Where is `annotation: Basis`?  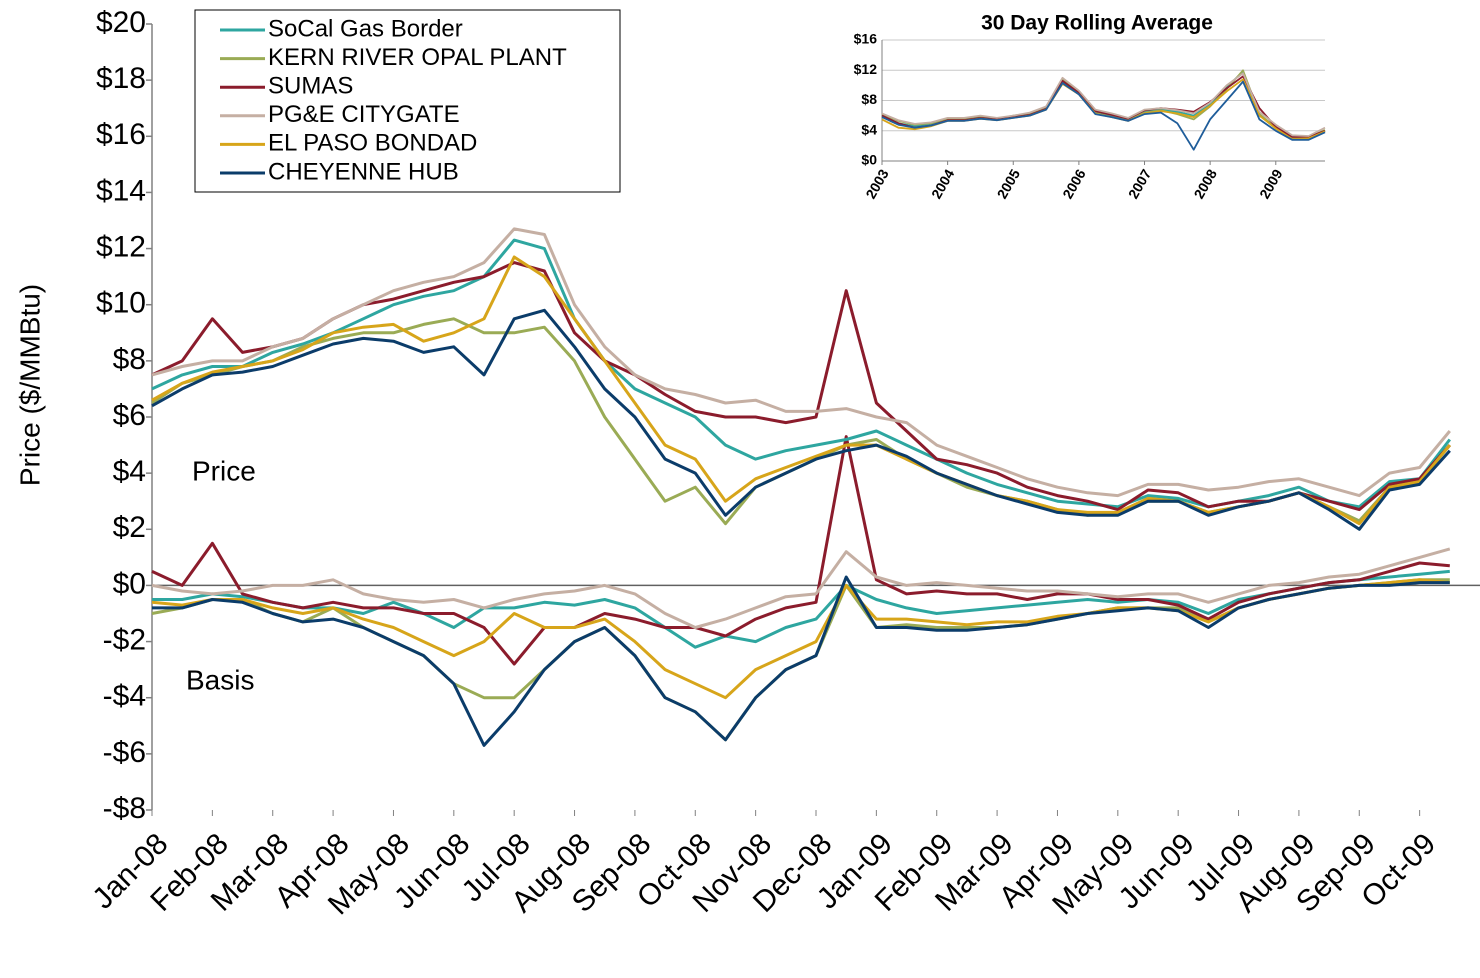 annotation: Basis is located at coordinates (220, 679).